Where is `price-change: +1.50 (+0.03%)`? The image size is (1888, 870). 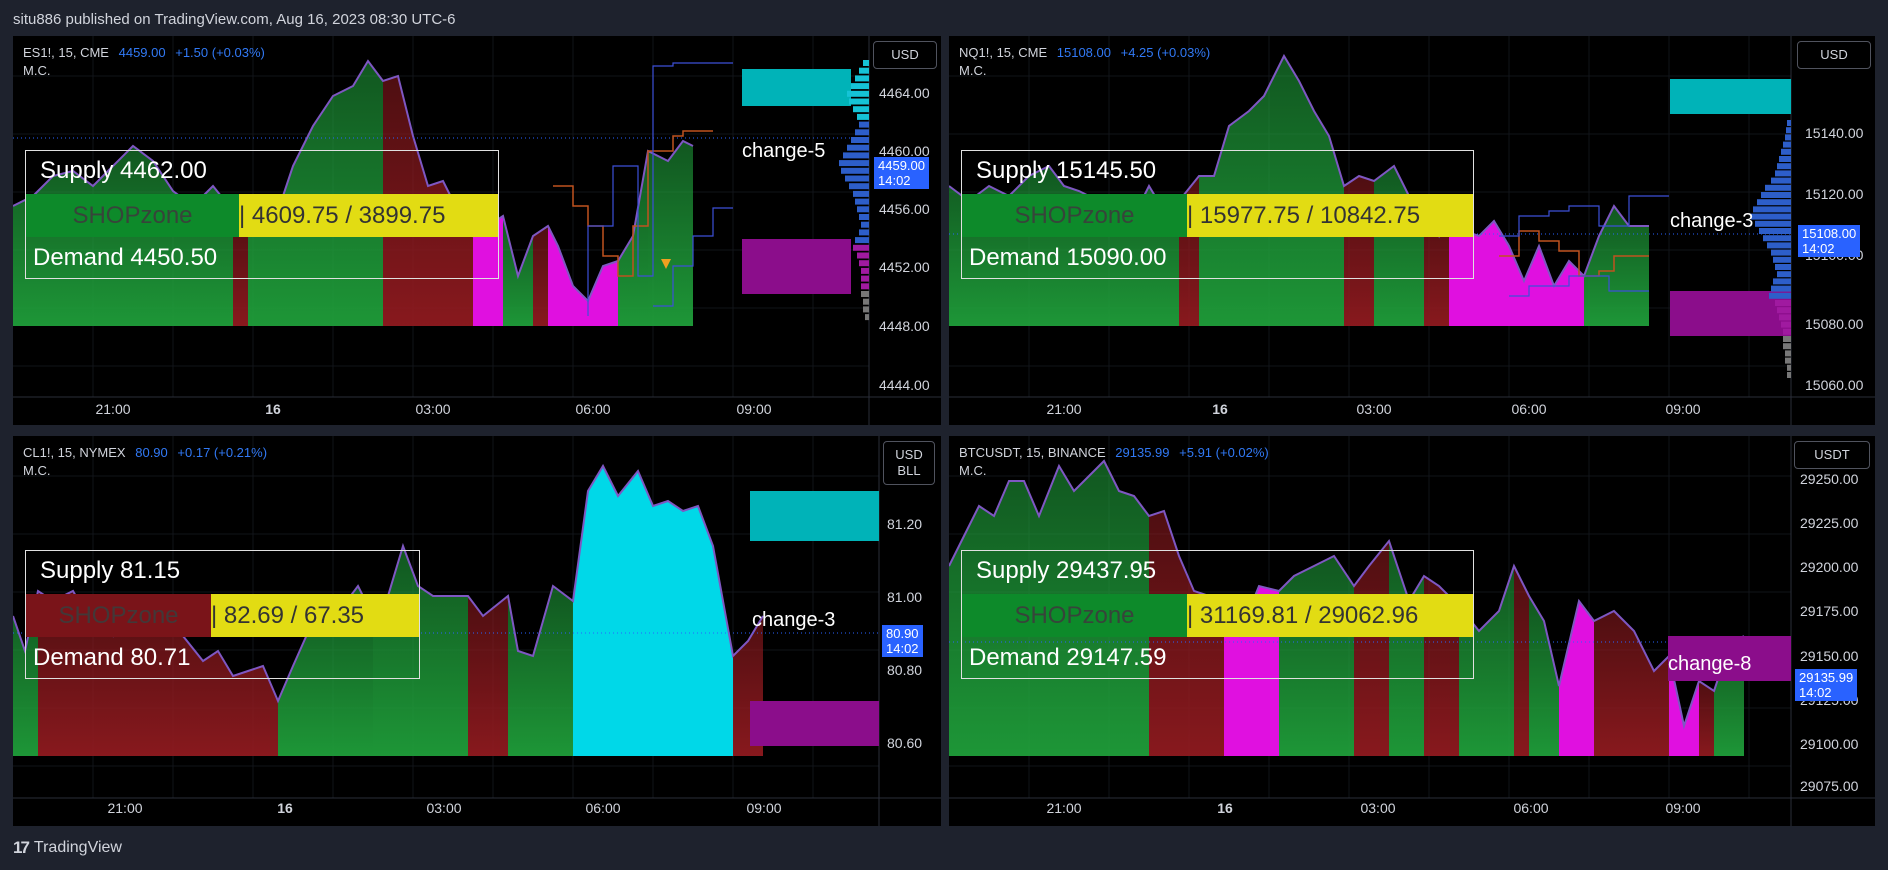 price-change: +1.50 (+0.03%) is located at coordinates (220, 52).